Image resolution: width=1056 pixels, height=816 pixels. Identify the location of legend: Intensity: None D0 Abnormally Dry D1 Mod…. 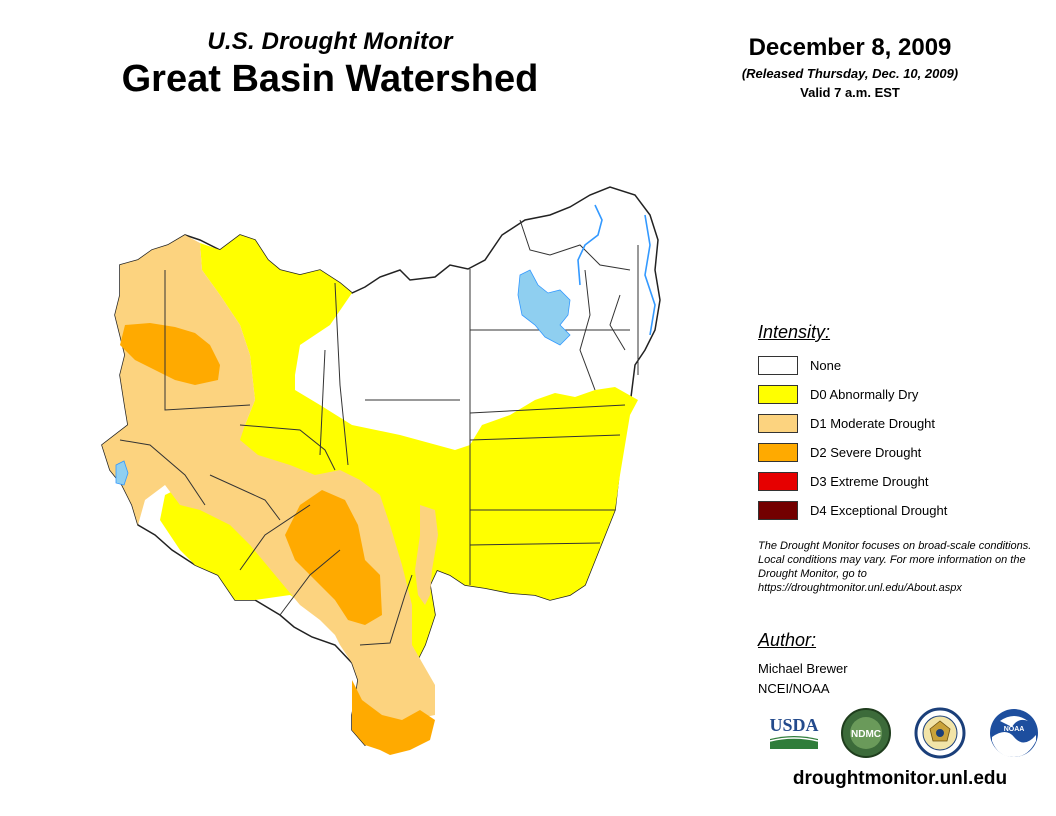
(903, 423).